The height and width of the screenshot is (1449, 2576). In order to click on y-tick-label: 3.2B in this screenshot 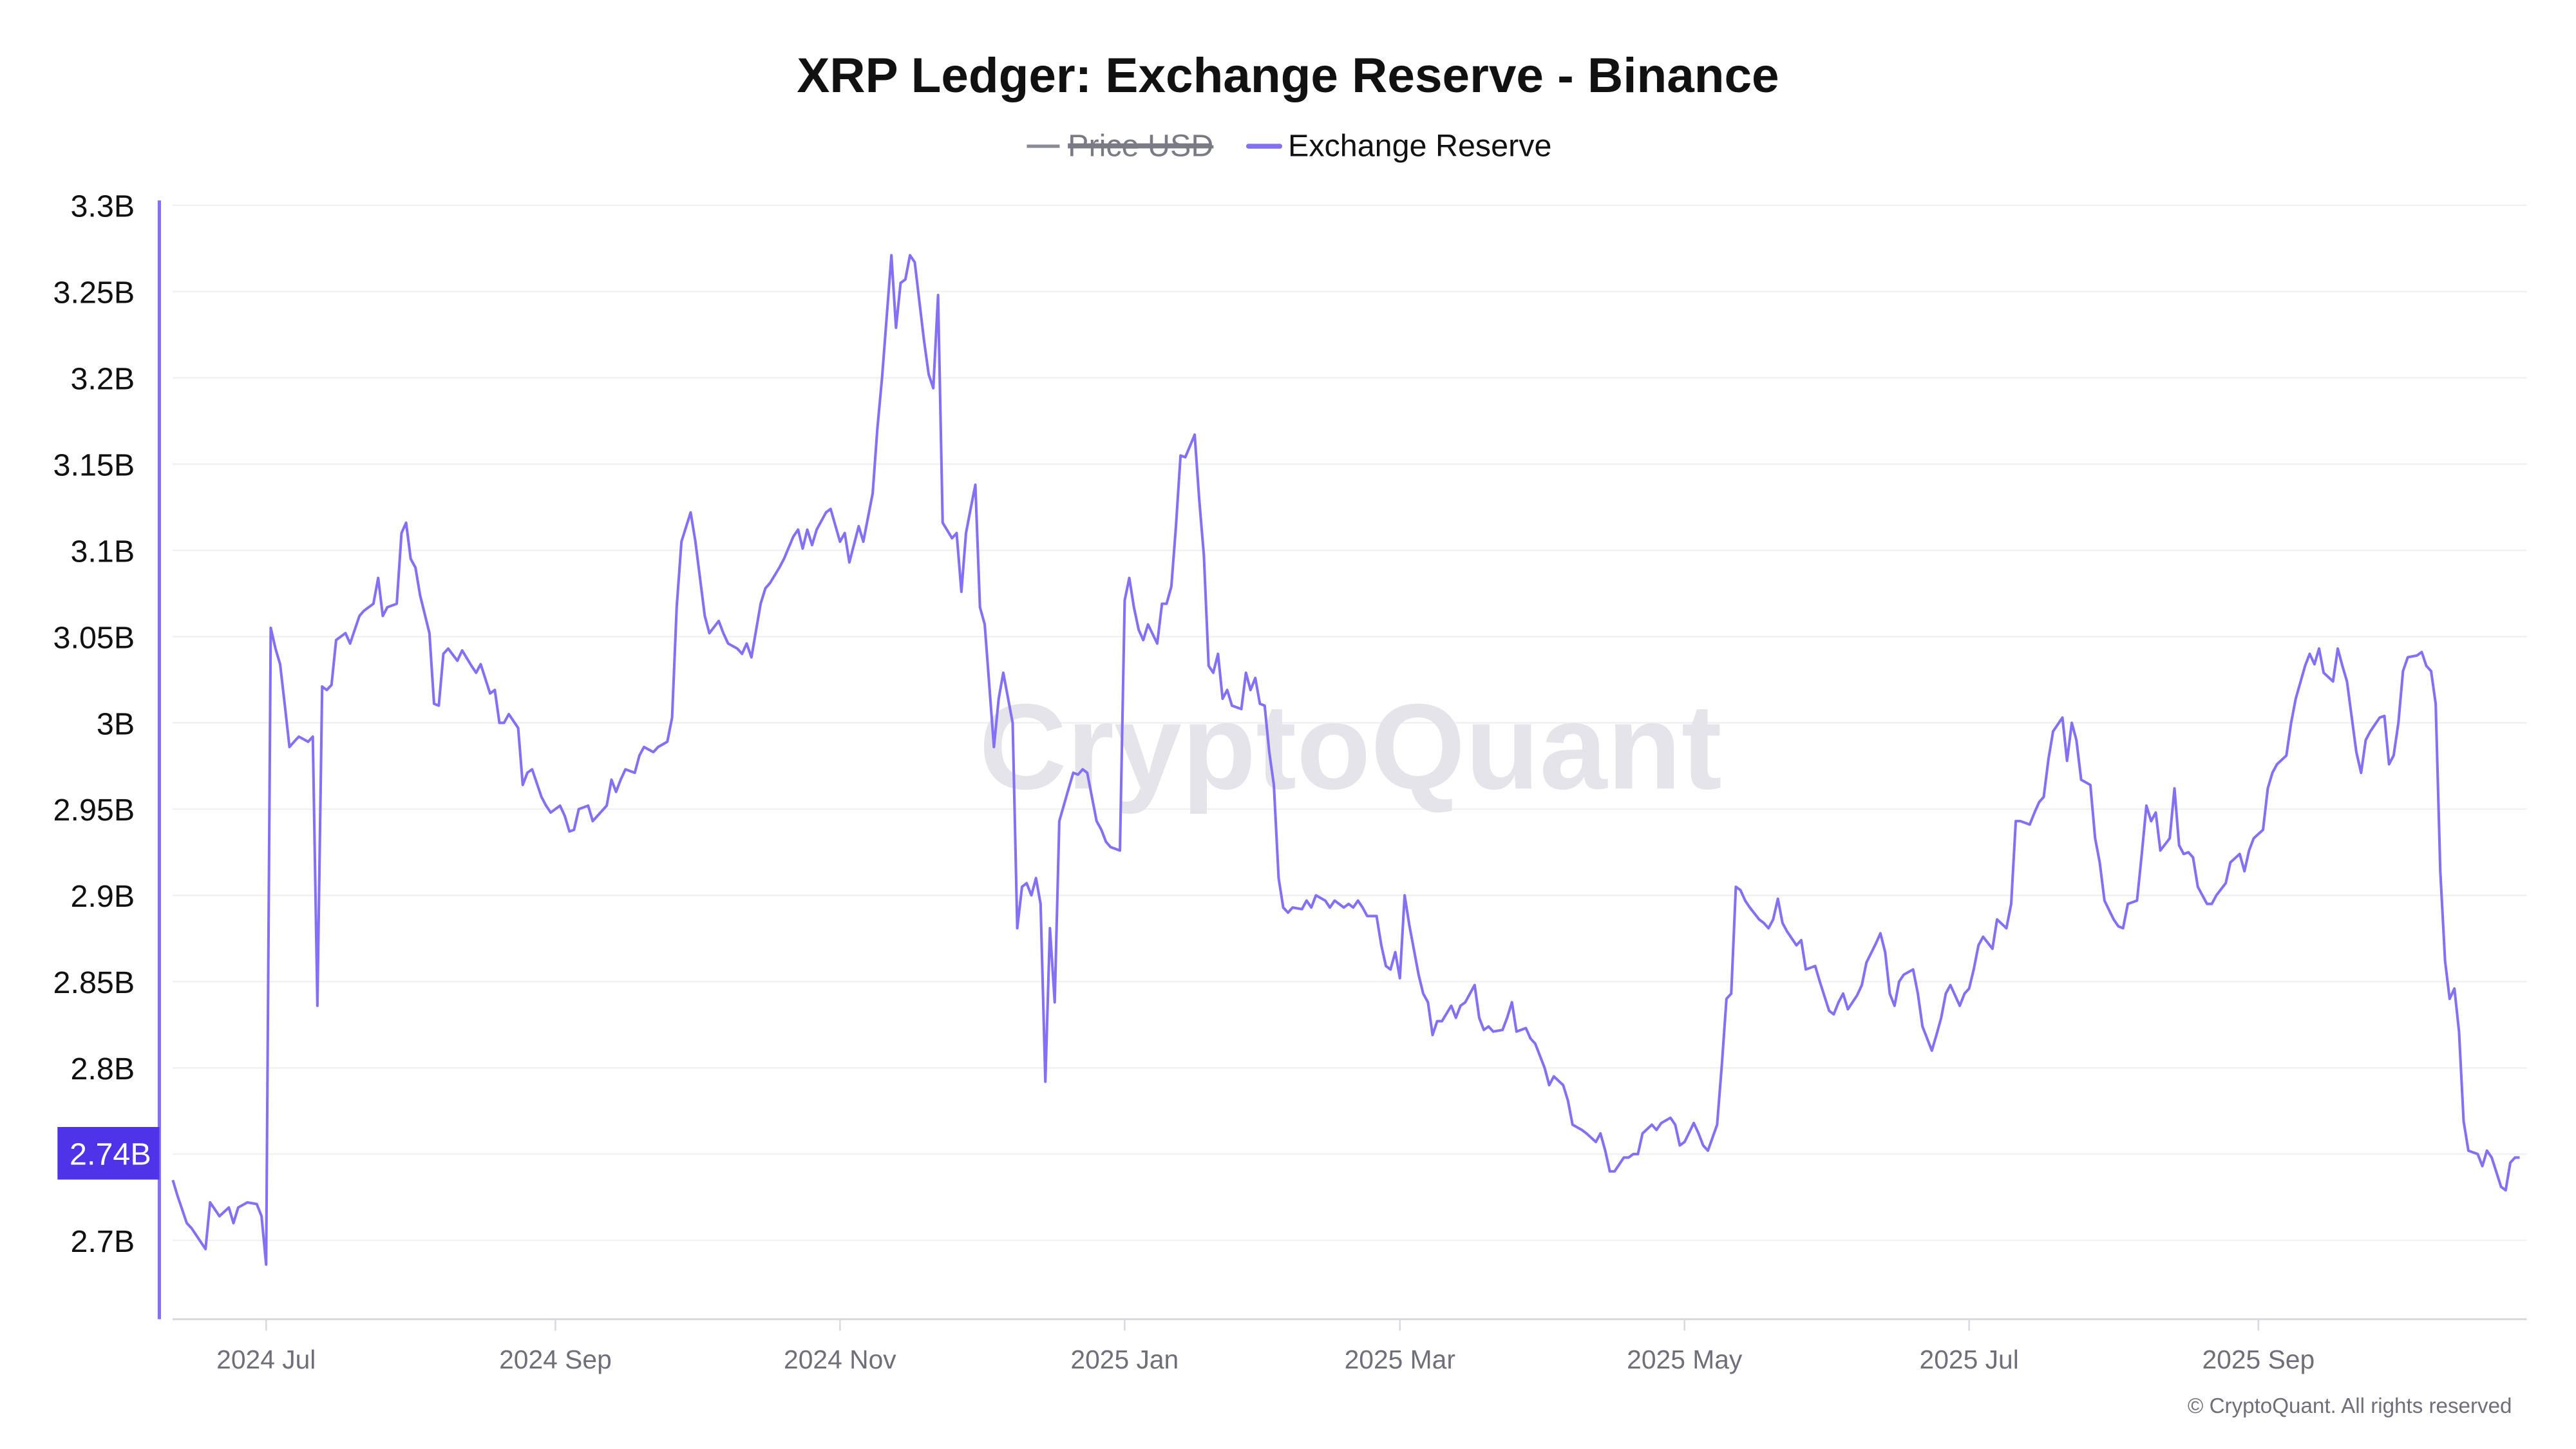, I will do `click(103, 380)`.